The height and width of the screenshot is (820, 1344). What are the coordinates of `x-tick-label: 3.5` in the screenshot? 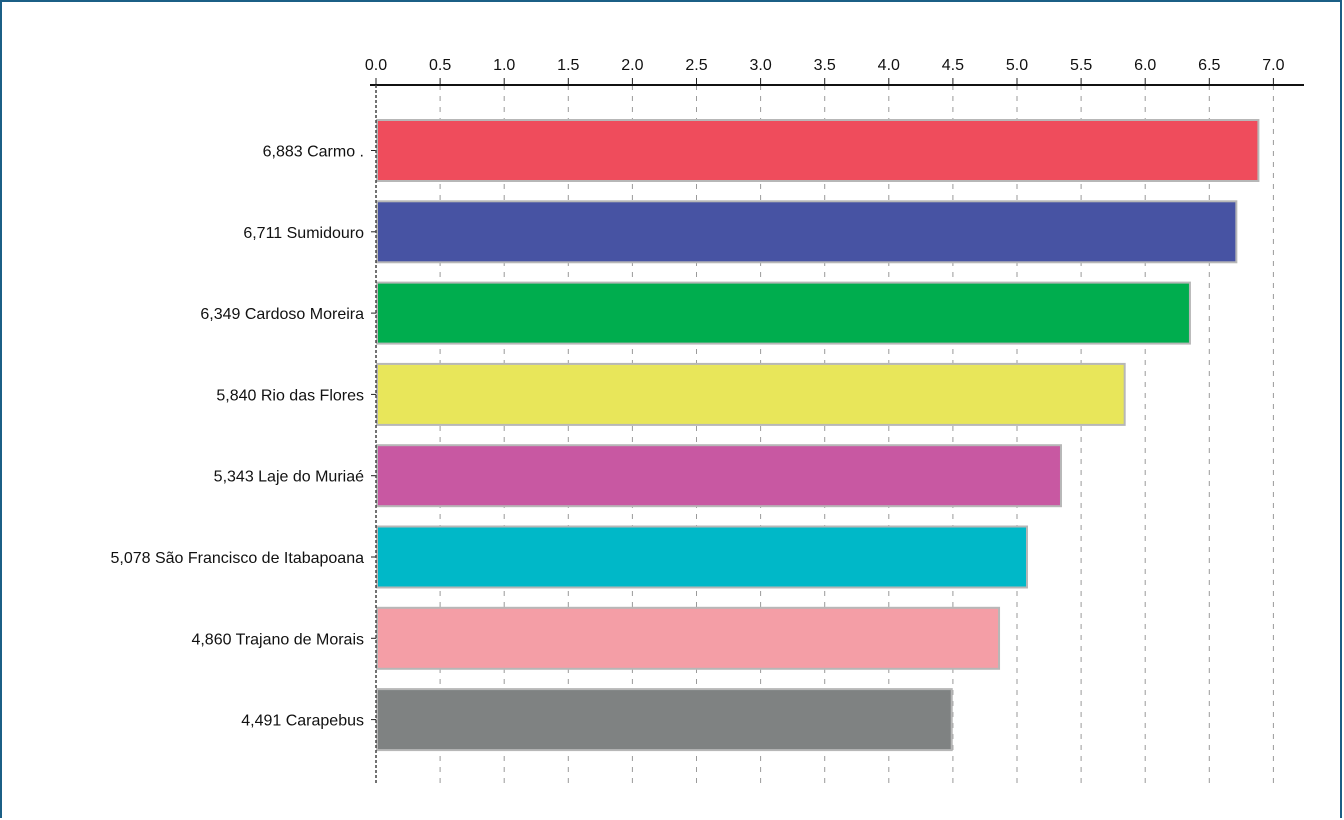 It's located at (825, 65).